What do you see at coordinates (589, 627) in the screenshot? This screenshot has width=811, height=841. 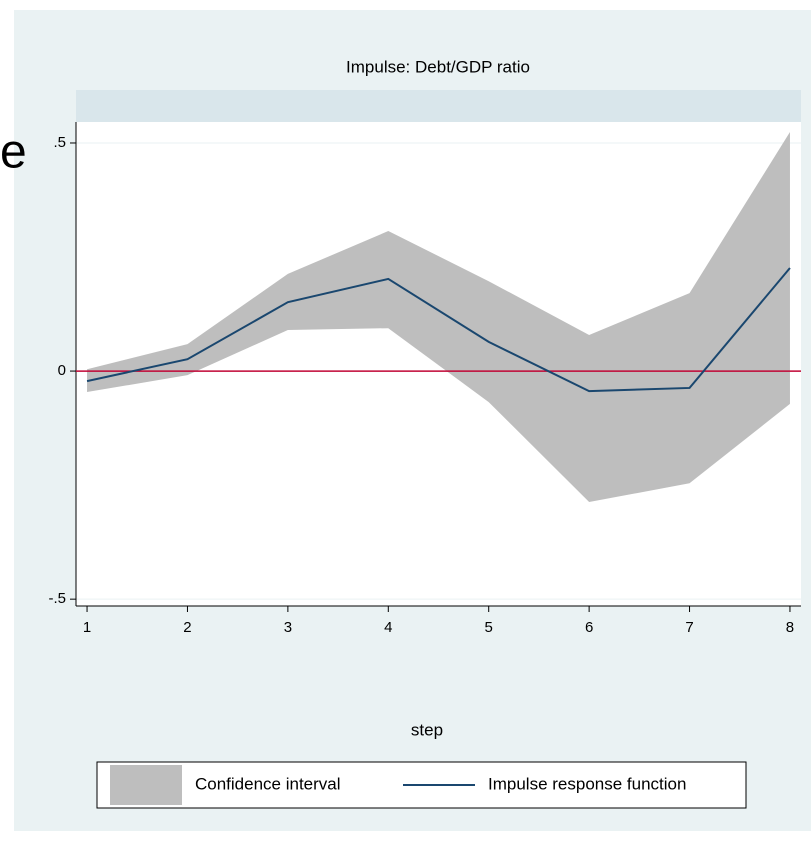 I see `x-tick-label: 6` at bounding box center [589, 627].